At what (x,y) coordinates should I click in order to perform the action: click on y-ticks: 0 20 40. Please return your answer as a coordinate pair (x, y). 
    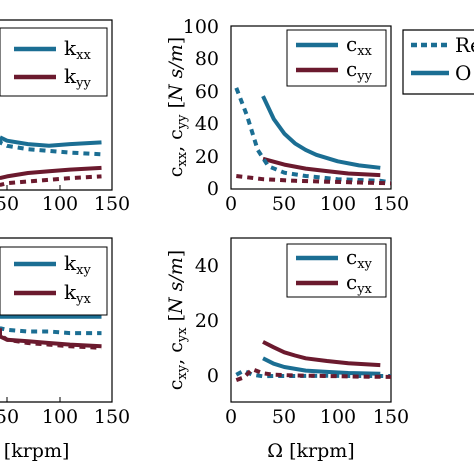
    Looking at the image, I should click on (207, 321).